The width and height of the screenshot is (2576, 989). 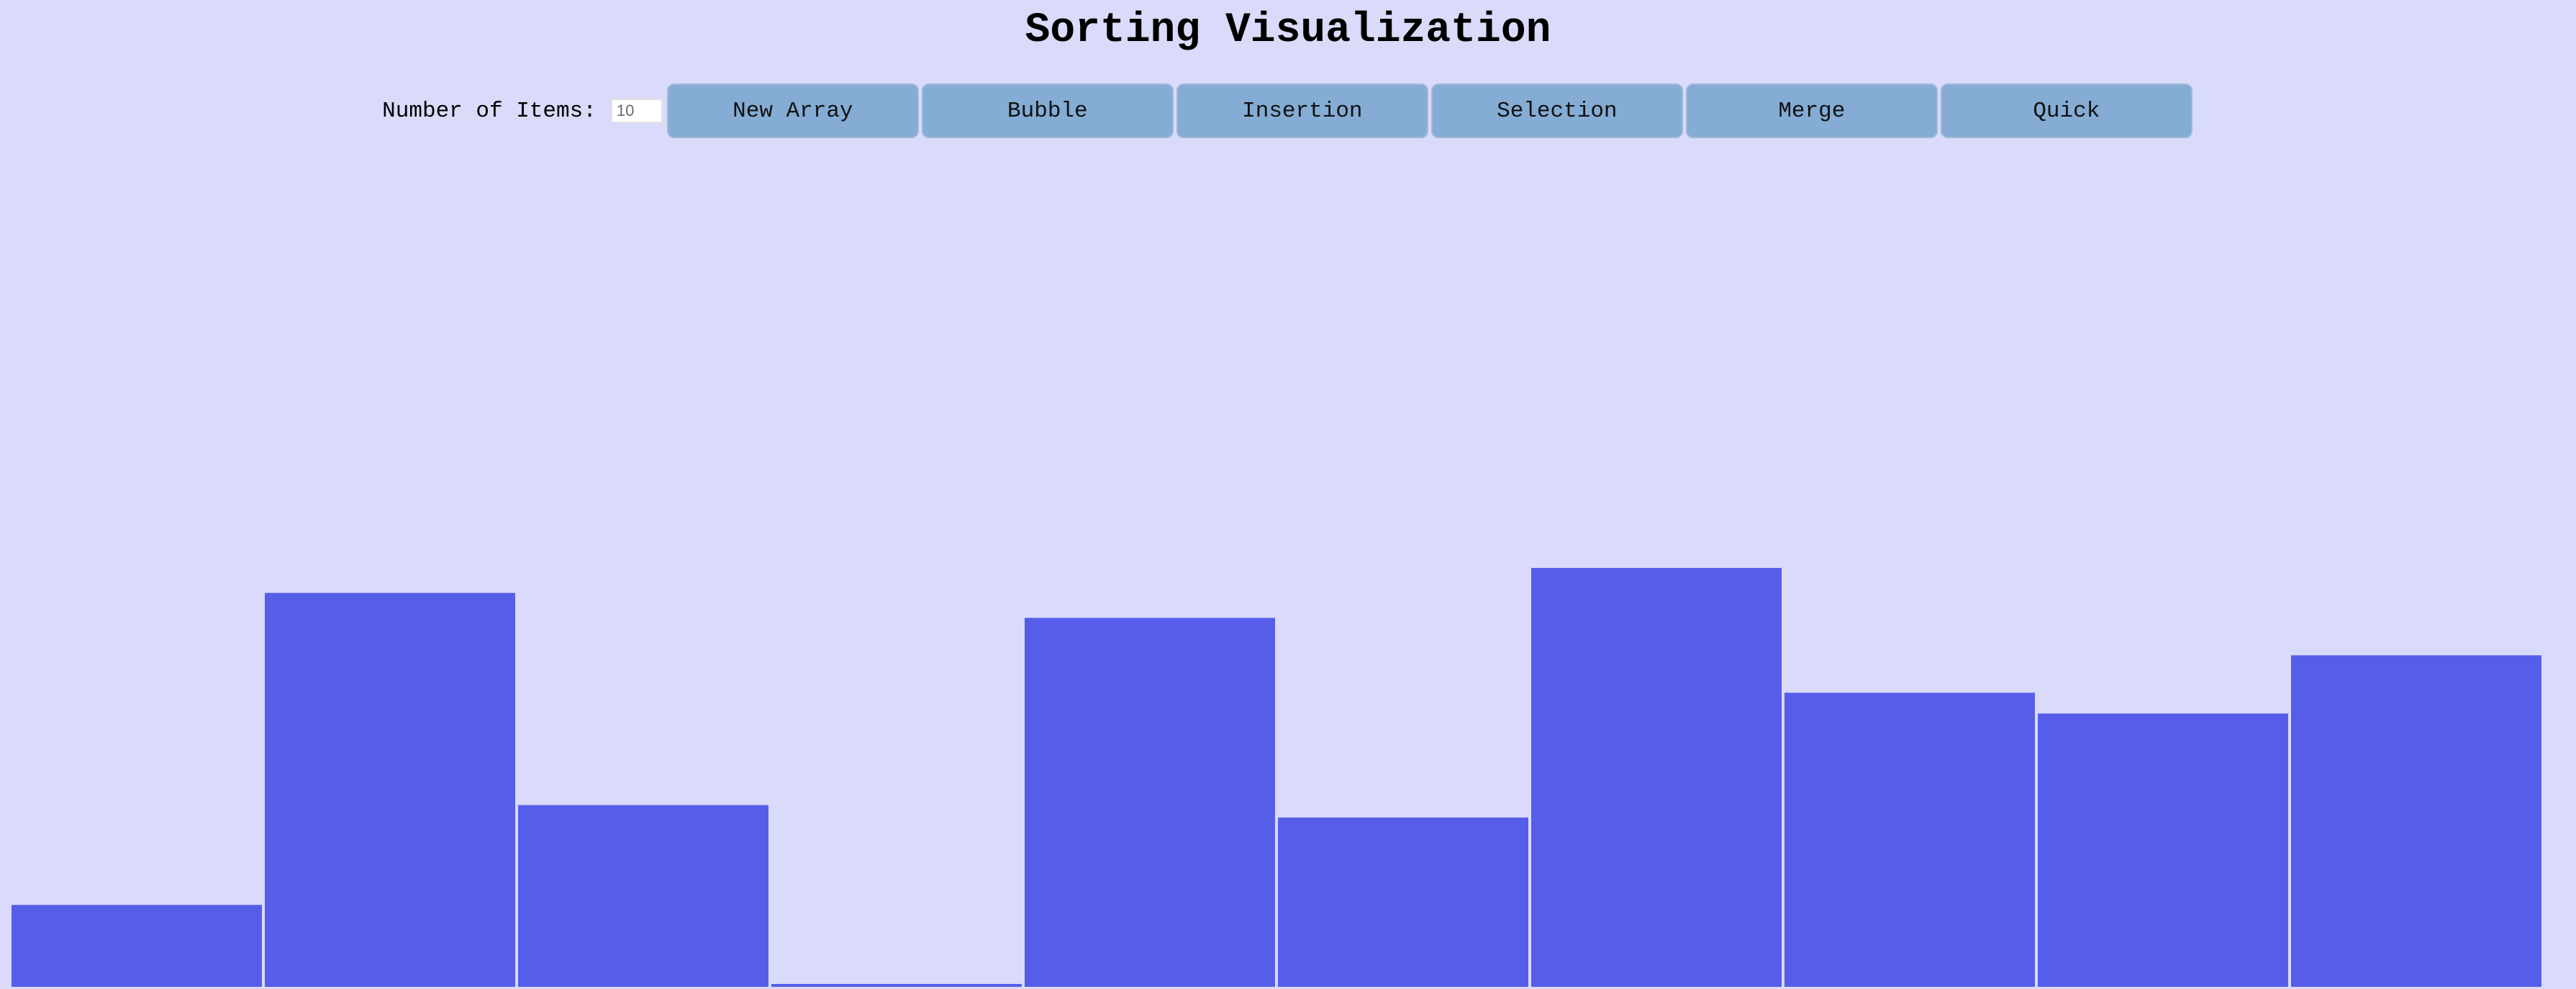 What do you see at coordinates (1047, 111) in the screenshot?
I see `bubble-sort-button: Bubble` at bounding box center [1047, 111].